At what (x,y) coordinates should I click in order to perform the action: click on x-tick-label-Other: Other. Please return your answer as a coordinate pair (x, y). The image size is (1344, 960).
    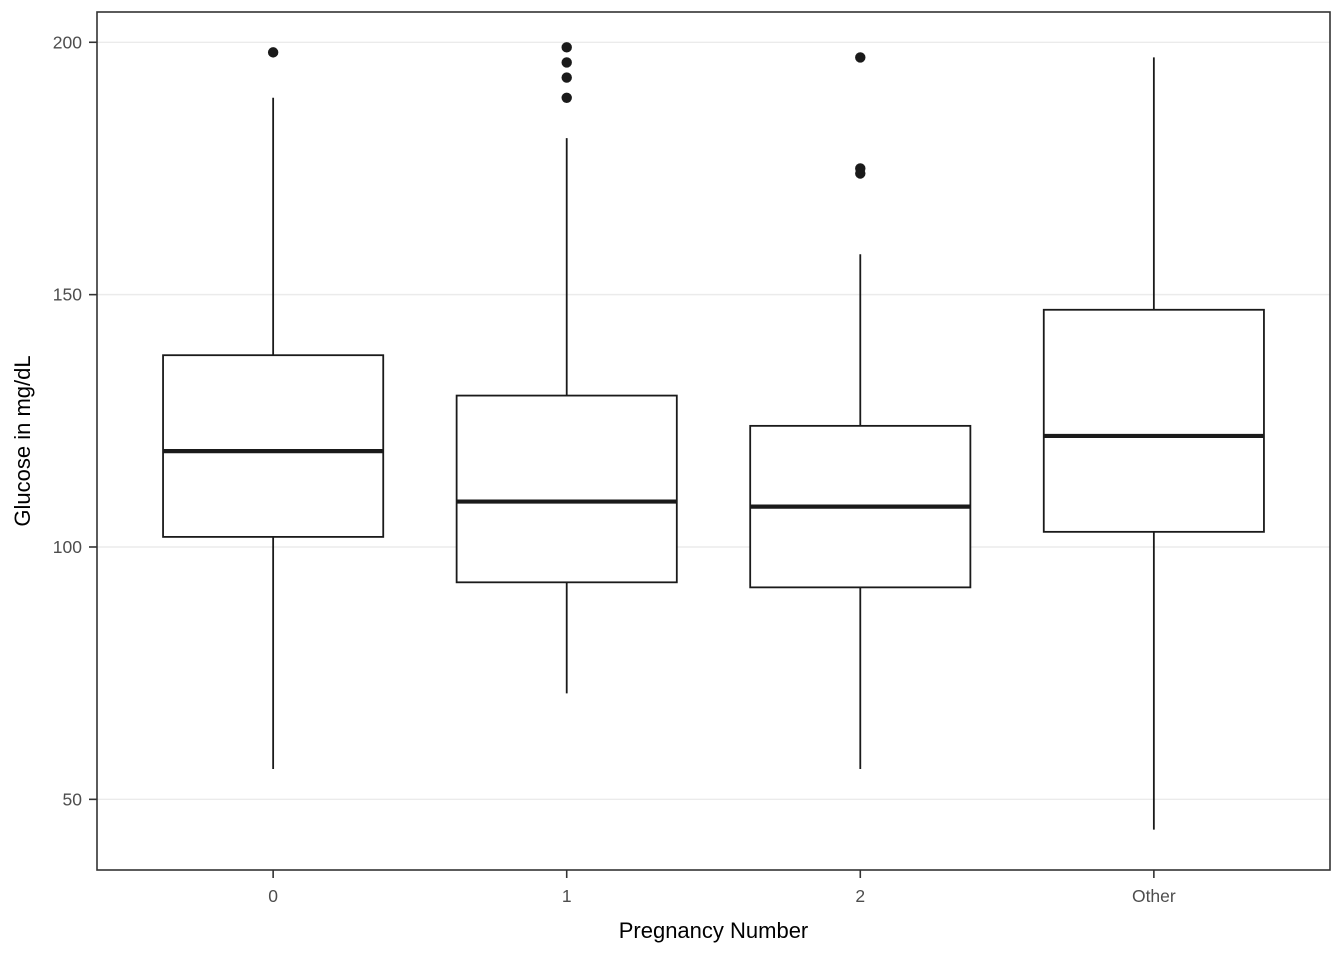
    Looking at the image, I should click on (1154, 896).